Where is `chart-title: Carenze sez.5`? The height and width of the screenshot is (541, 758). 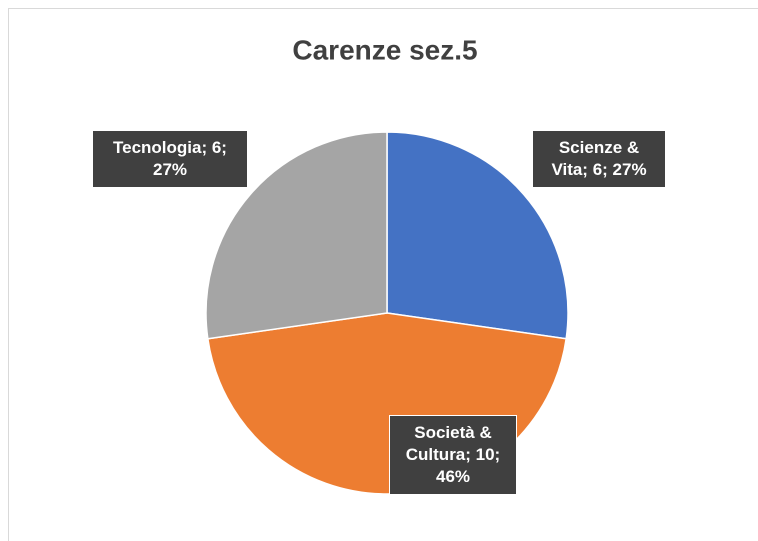 chart-title: Carenze sez.5 is located at coordinates (384, 49).